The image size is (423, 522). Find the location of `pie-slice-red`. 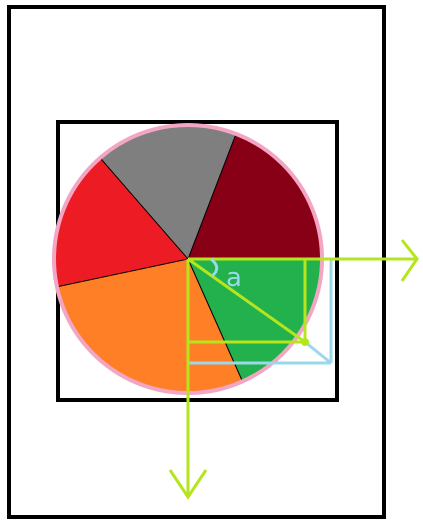

pie-slice-red is located at coordinates (121, 222).